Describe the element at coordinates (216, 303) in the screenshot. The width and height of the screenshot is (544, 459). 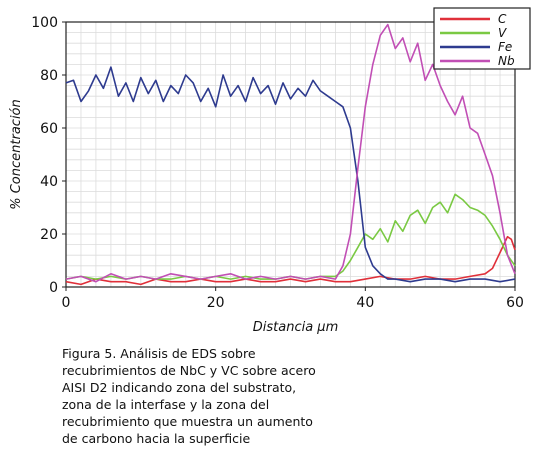
I see `x-tick-label: 20` at that location.